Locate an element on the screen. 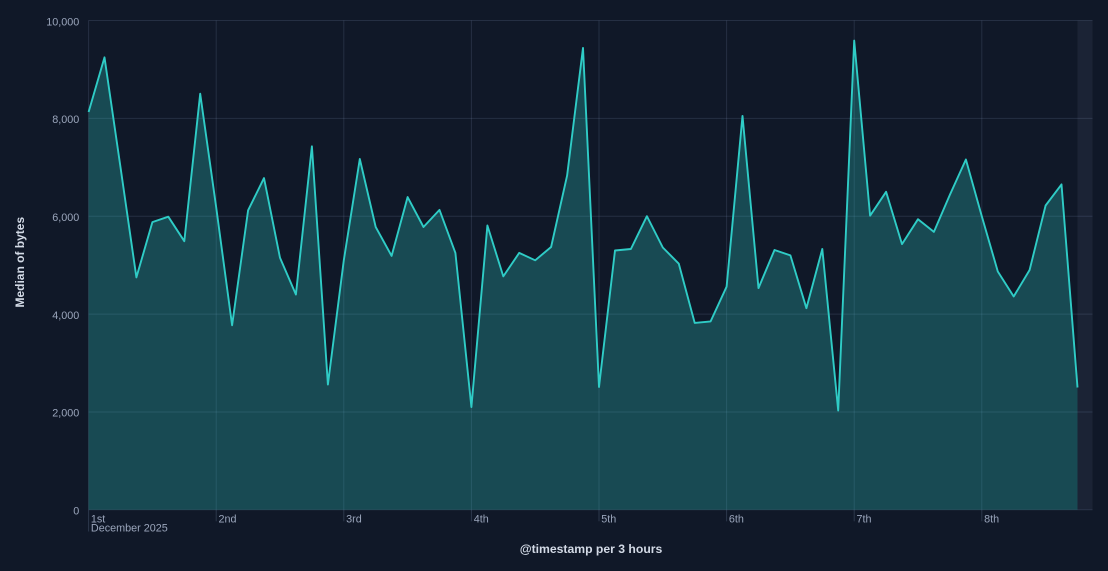  svg-text: 4th is located at coordinates (481, 520).